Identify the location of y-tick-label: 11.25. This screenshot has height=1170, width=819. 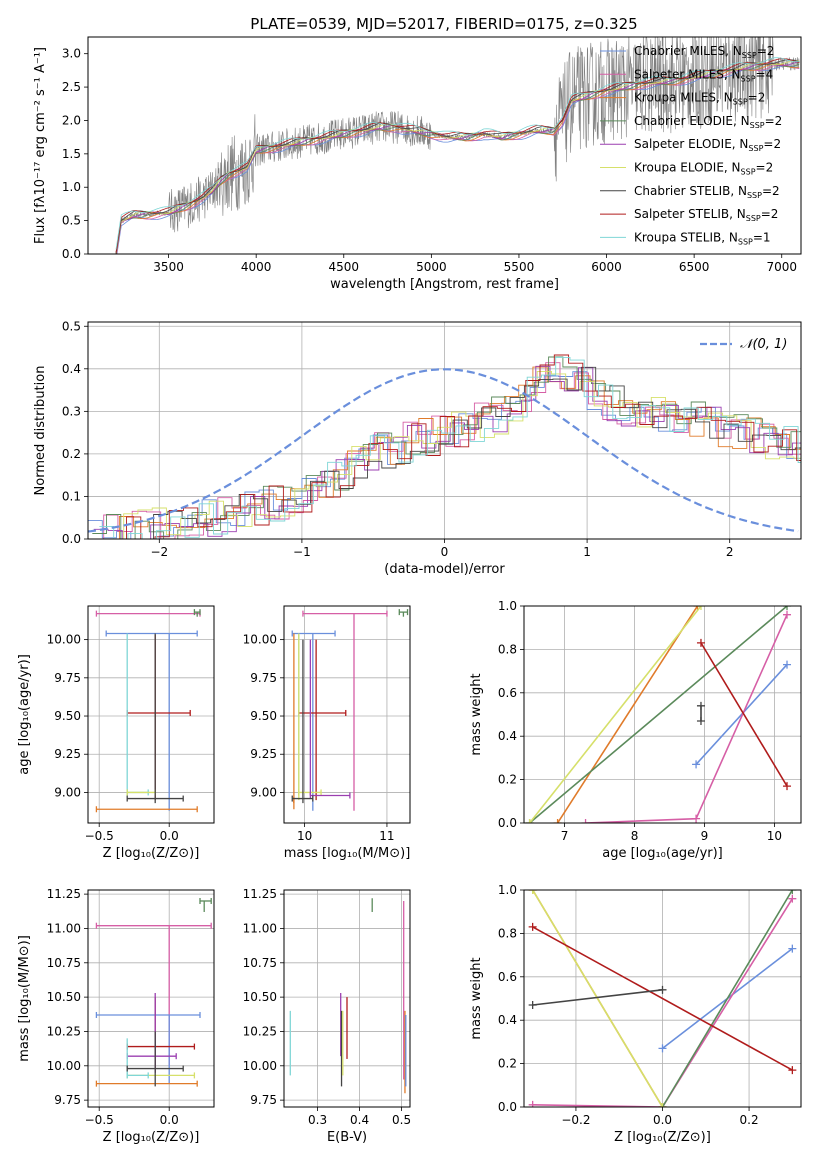
(260, 894).